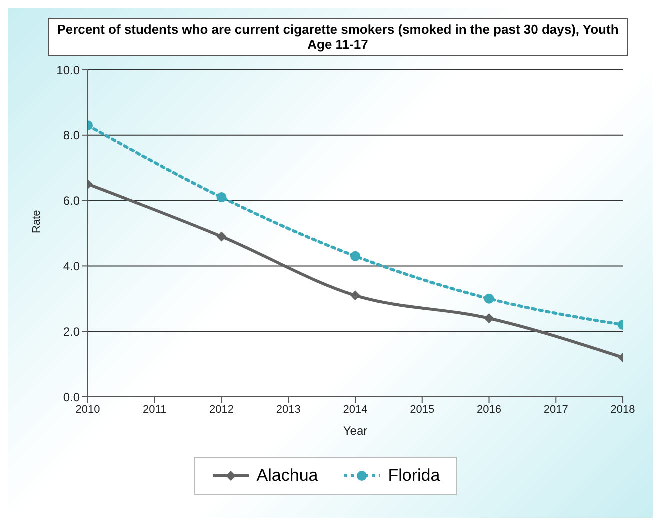 The width and height of the screenshot is (661, 526). I want to click on y-tick-label: 8.0, so click(71, 135).